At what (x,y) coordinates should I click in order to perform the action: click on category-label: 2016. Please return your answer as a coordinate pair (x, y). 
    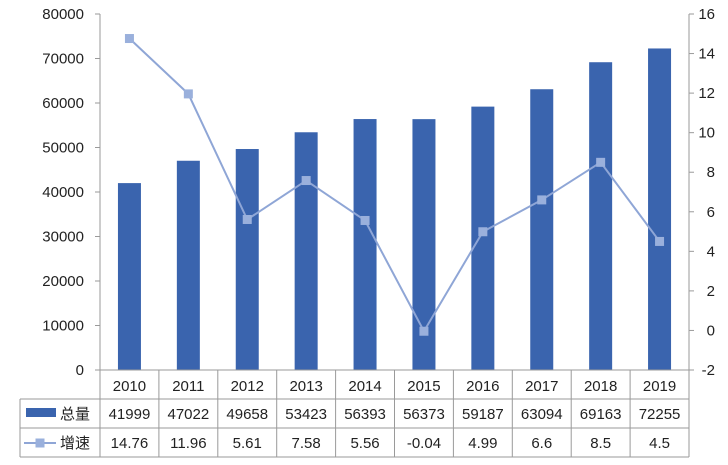
    Looking at the image, I should click on (482, 386).